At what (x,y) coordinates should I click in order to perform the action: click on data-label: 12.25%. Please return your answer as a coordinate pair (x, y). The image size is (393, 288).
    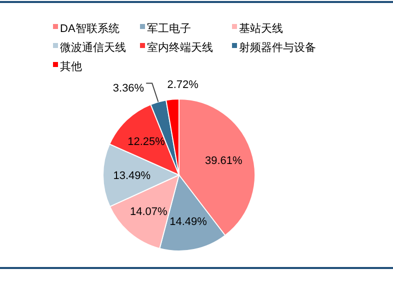
    Looking at the image, I should click on (147, 142).